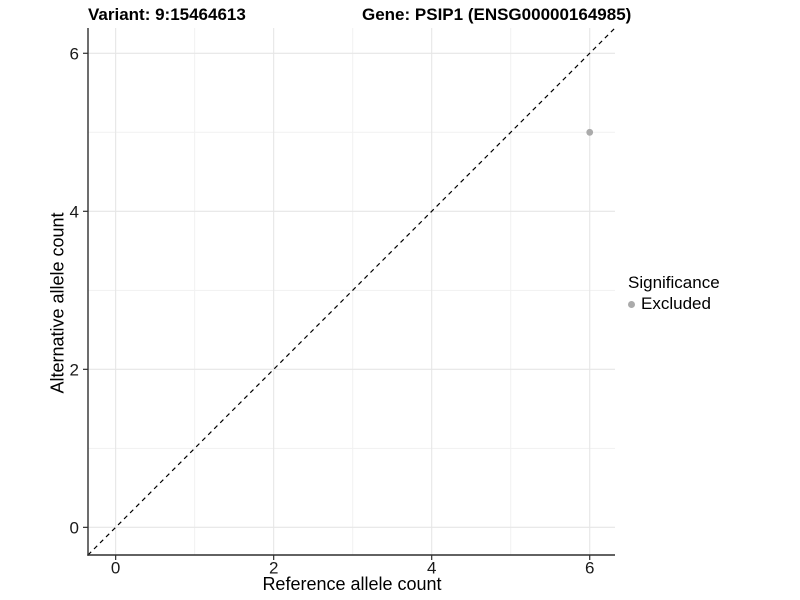 This screenshot has height=600, width=800. Describe the element at coordinates (589, 568) in the screenshot. I see `x-tick-label: 6` at that location.